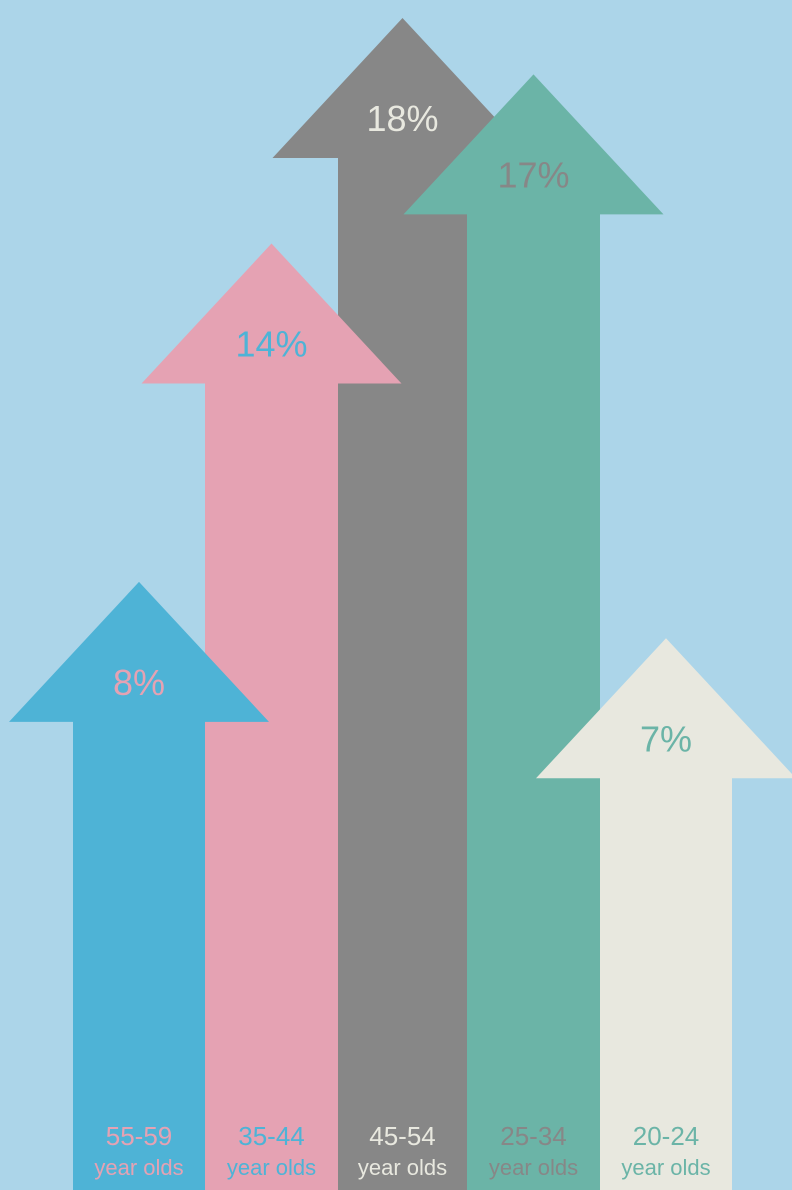  What do you see at coordinates (666, 738) in the screenshot?
I see `data-label: 7%` at bounding box center [666, 738].